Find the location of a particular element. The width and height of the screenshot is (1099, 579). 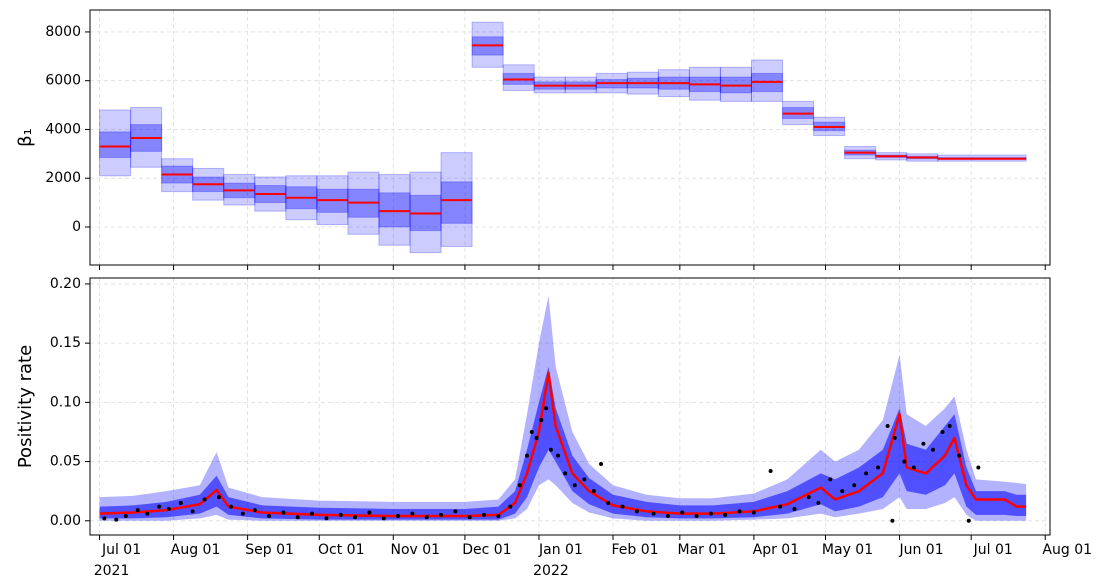

x-tick-year: 2022 is located at coordinates (551, 571).